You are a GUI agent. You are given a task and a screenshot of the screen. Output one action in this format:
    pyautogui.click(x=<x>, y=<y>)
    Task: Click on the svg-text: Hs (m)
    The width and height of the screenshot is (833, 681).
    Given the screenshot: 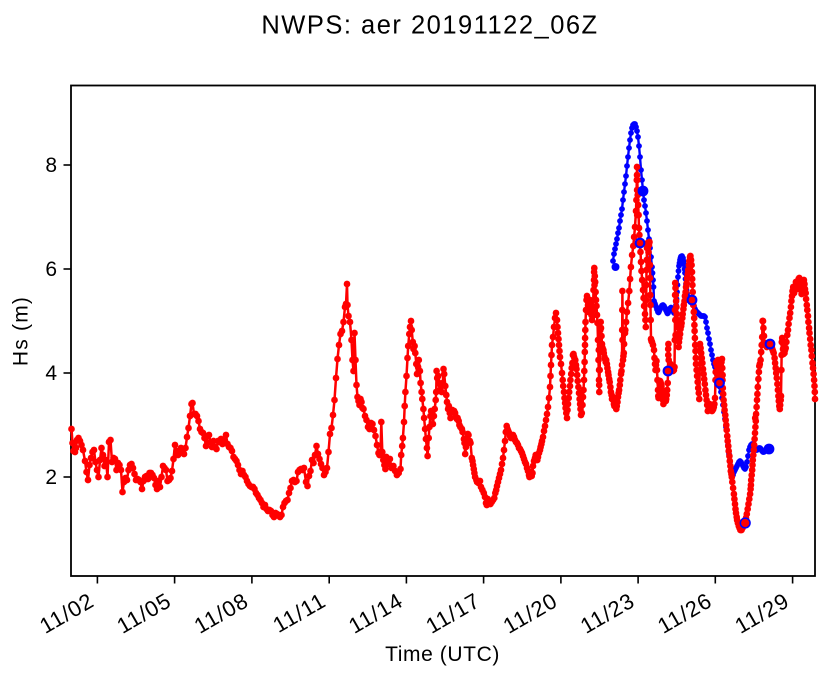 What is the action you would take?
    pyautogui.click(x=21, y=331)
    